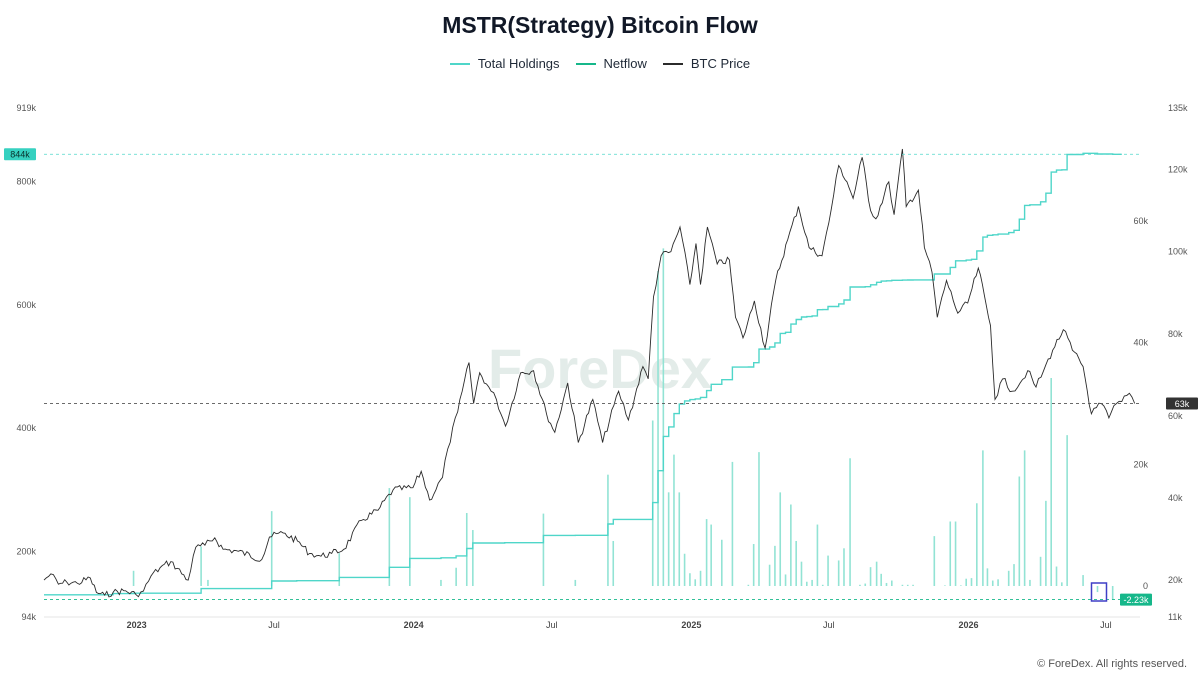 This screenshot has width=1200, height=678. I want to click on mid-axis-tick: 20k, so click(1140, 464).